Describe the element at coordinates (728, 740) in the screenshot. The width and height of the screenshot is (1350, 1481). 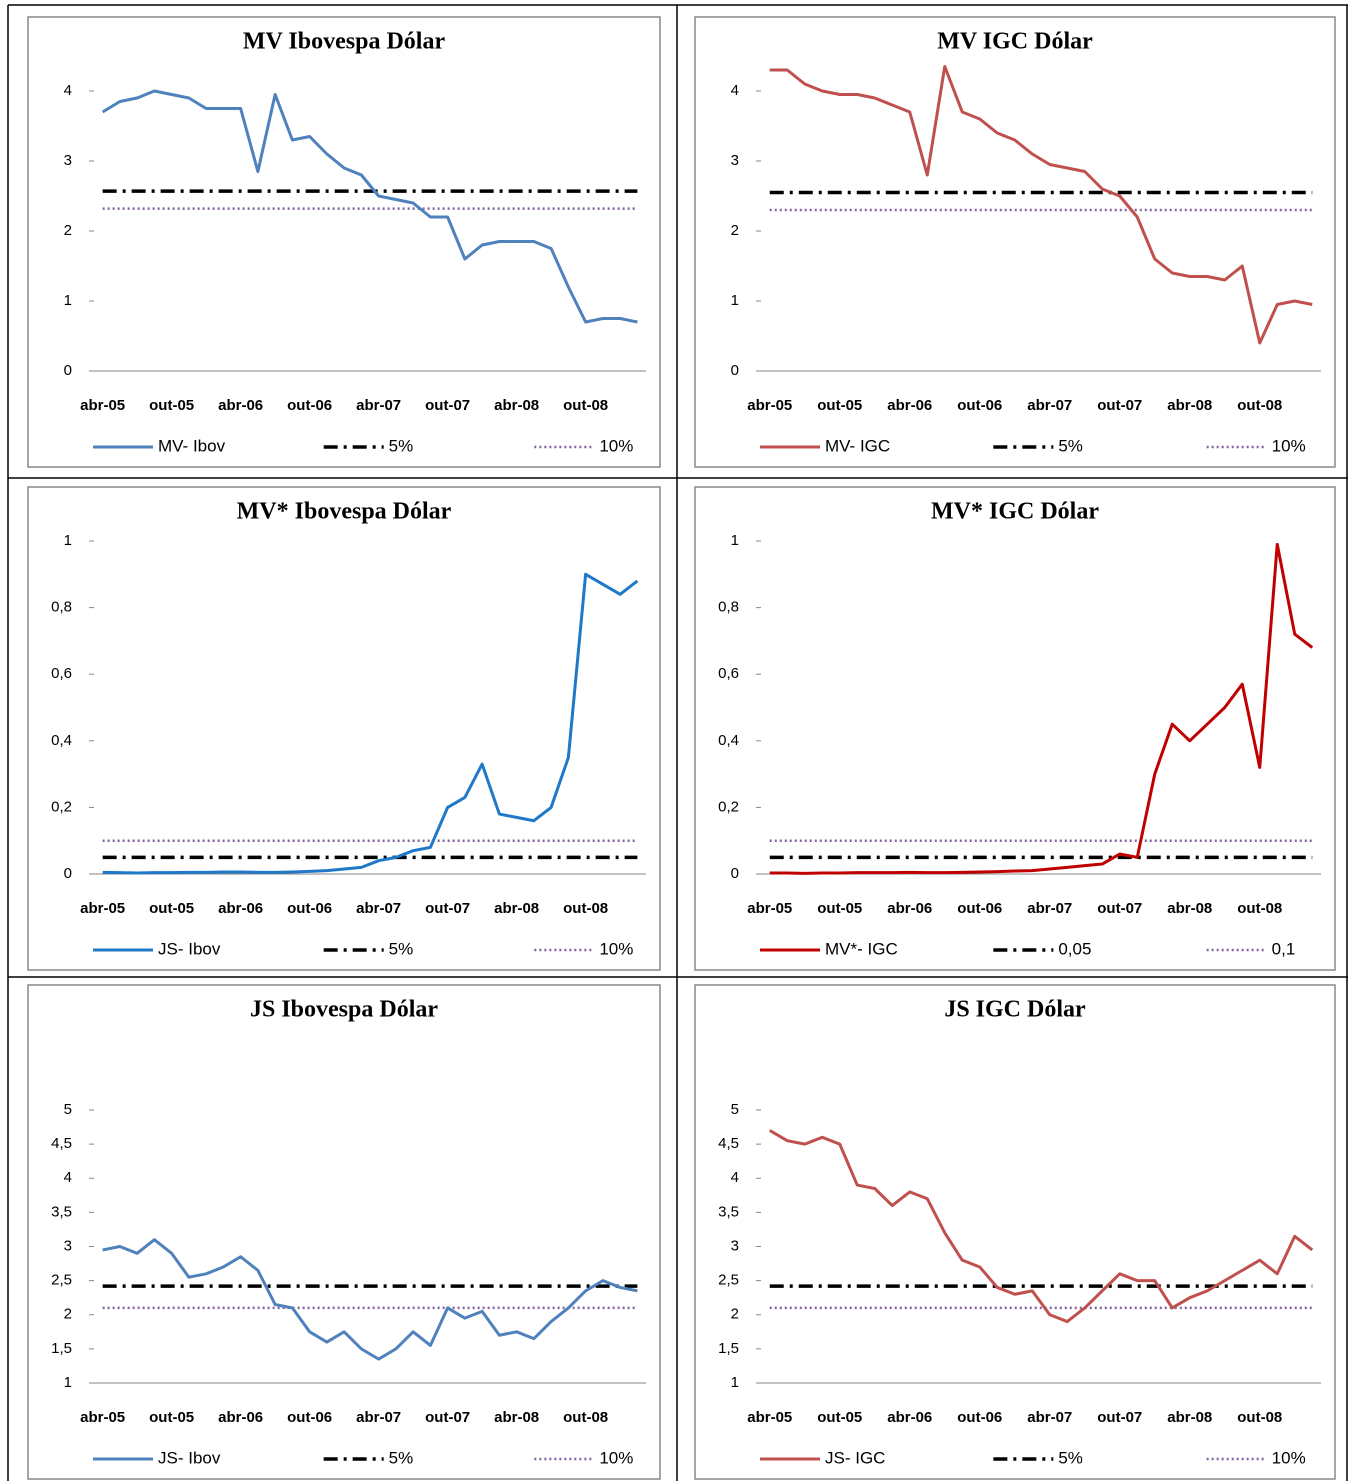
I see `y-tick-label: 0,4` at that location.